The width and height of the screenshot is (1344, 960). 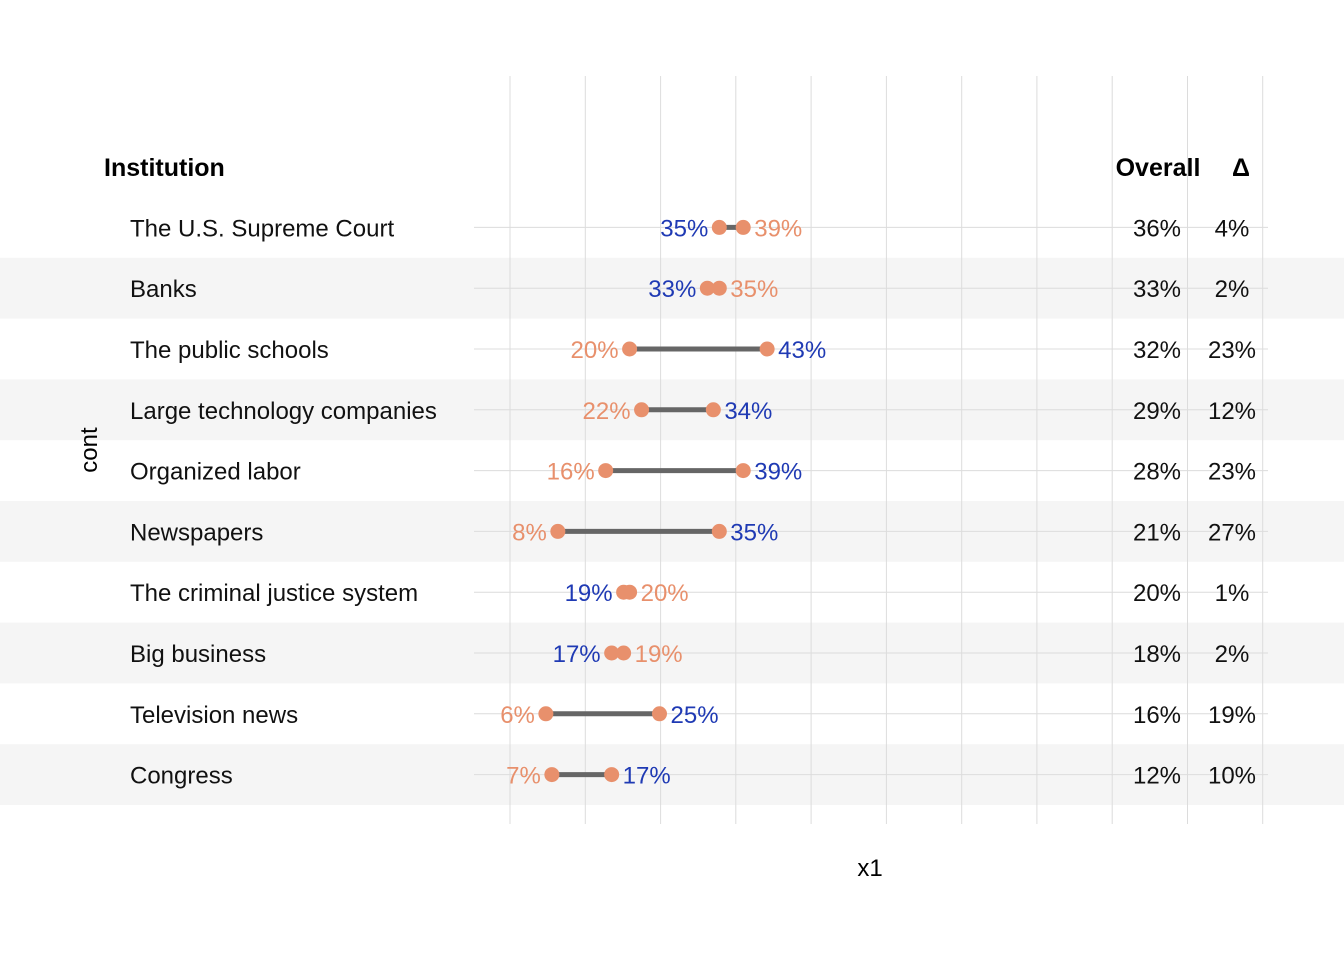 What do you see at coordinates (684, 228) in the screenshot?
I see `value-label-left: 35%` at bounding box center [684, 228].